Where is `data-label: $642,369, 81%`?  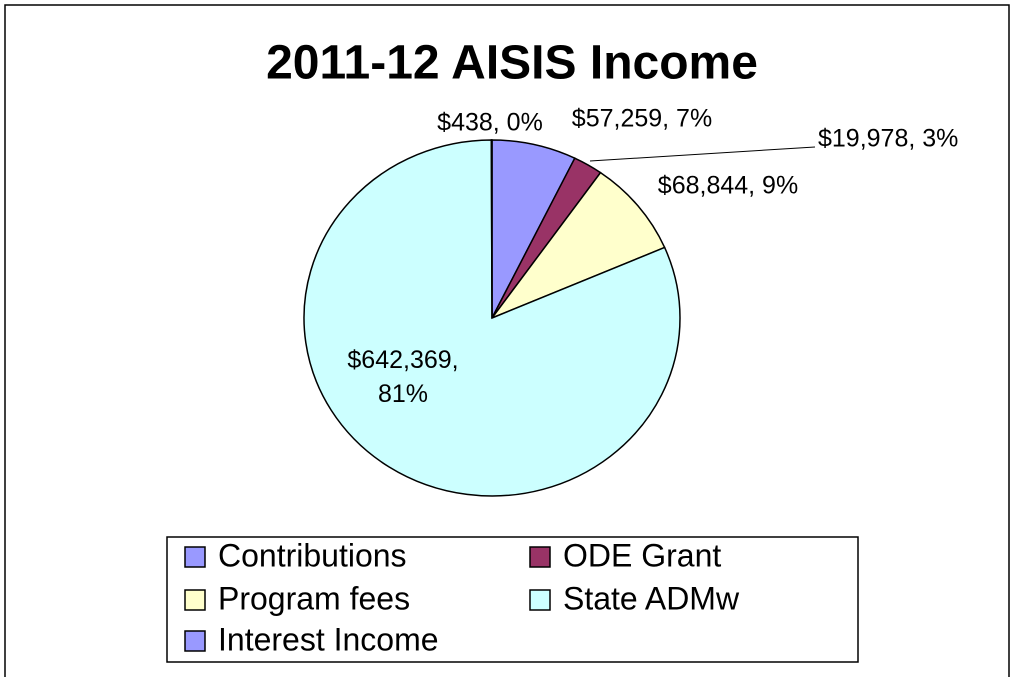 data-label: $642,369, 81% is located at coordinates (402, 377).